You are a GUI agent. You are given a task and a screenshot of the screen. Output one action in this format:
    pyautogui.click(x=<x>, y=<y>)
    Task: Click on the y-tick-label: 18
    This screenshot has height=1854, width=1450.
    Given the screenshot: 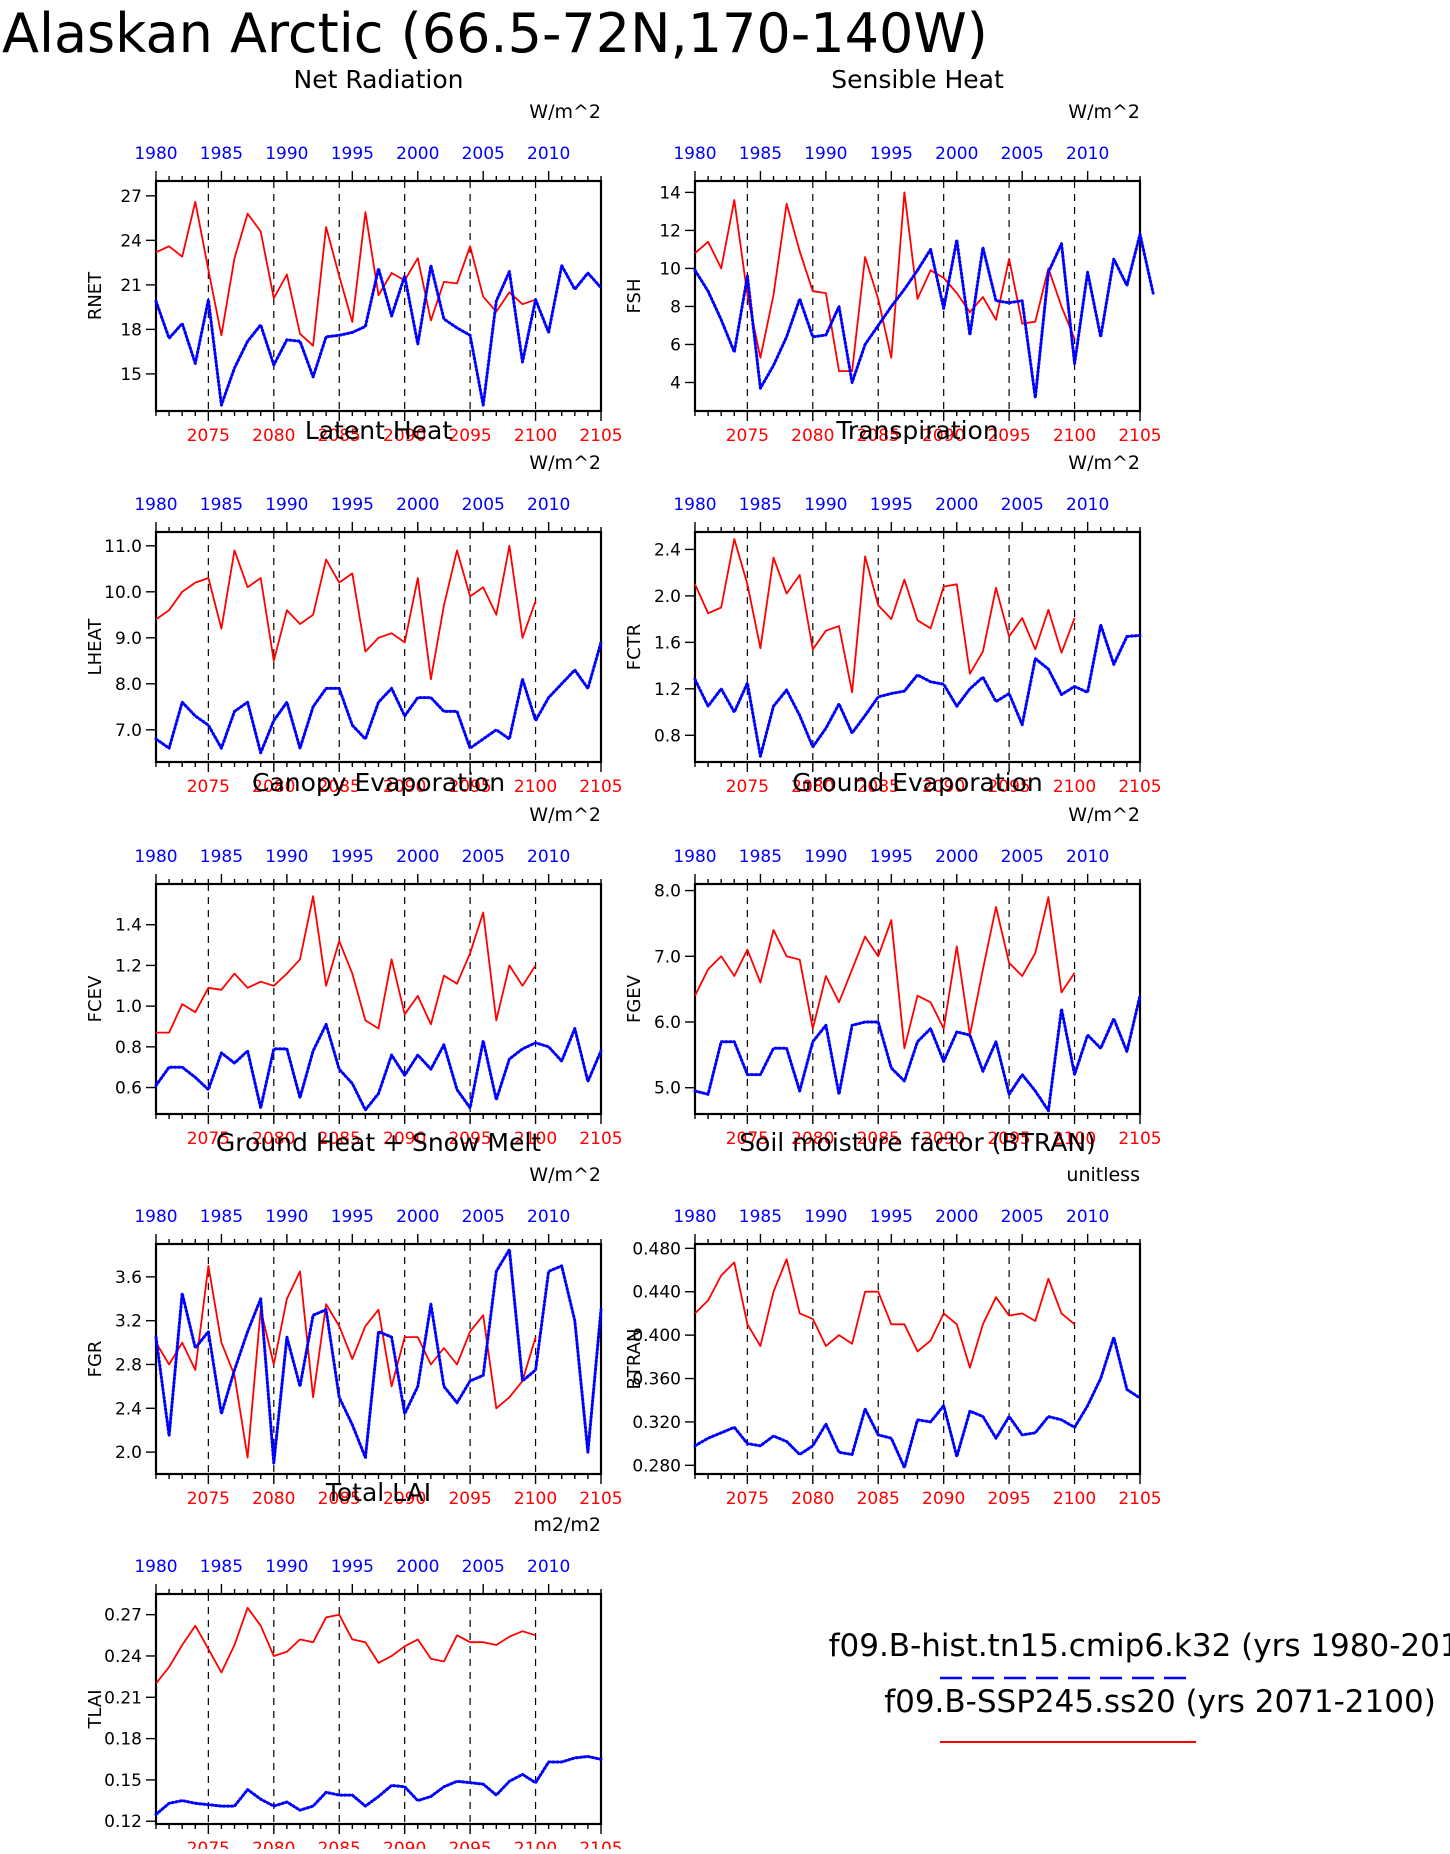 What is the action you would take?
    pyautogui.click(x=131, y=330)
    